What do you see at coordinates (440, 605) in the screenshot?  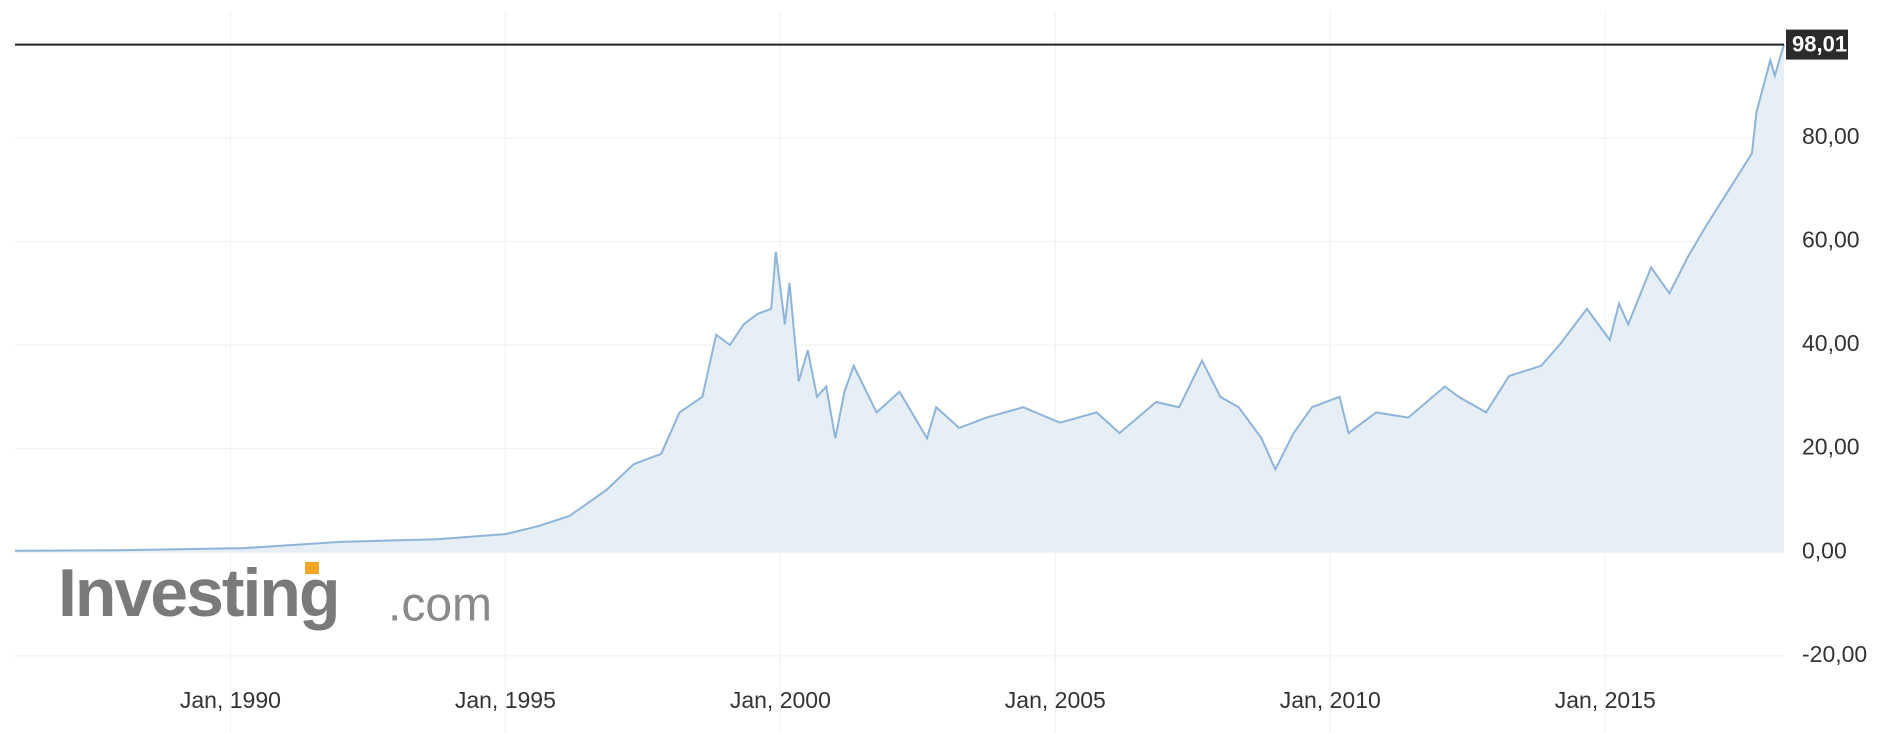 I see `watermark-suffix: .com` at bounding box center [440, 605].